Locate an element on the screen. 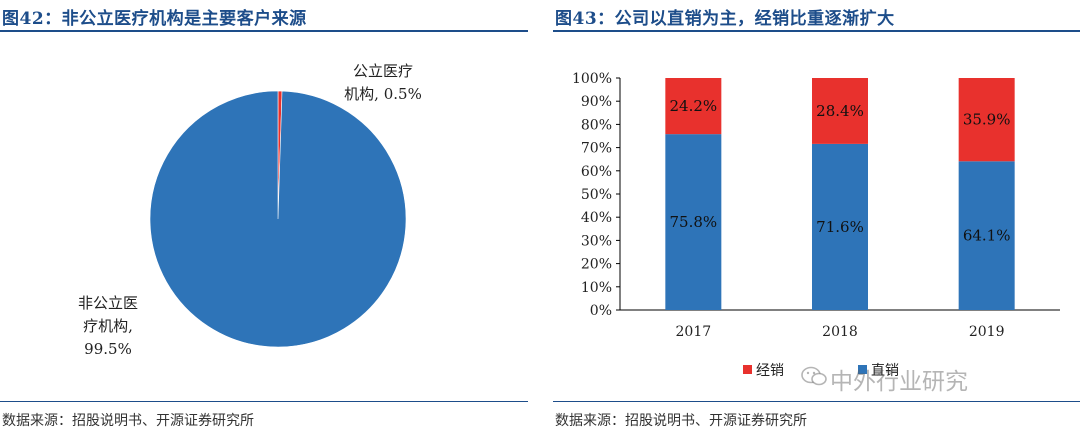 This screenshot has width=1080, height=433. watermark-text: 中外行业研究 is located at coordinates (899, 382).